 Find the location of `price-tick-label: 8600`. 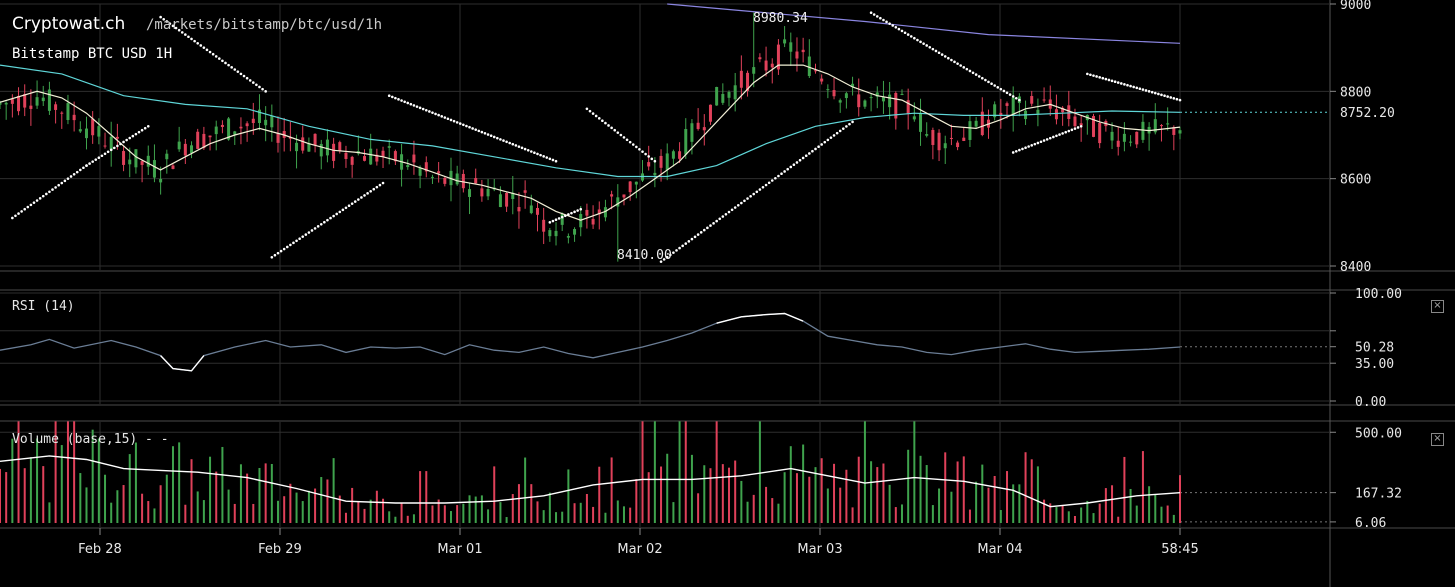

price-tick-label: 8600 is located at coordinates (1355, 180).